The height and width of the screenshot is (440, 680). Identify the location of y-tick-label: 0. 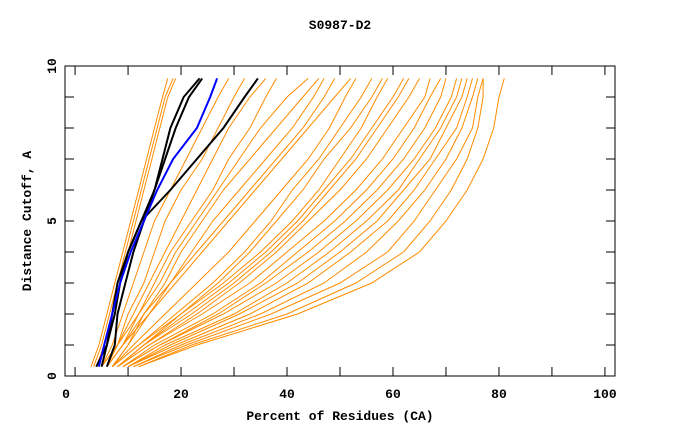
(52, 376).